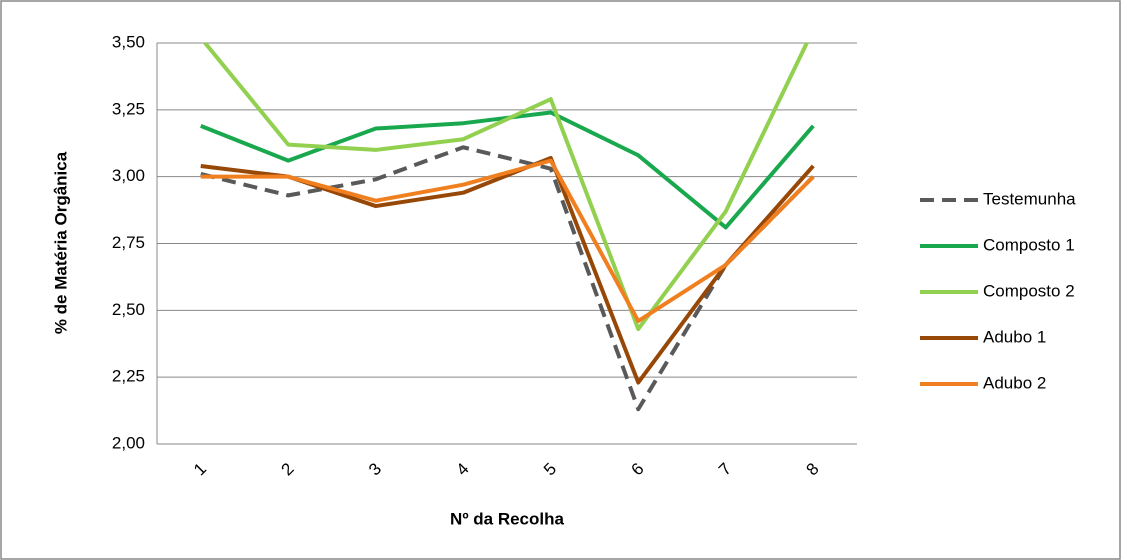 The width and height of the screenshot is (1121, 560). Describe the element at coordinates (1014, 382) in the screenshot. I see `legend-label: Adubo 2` at that location.